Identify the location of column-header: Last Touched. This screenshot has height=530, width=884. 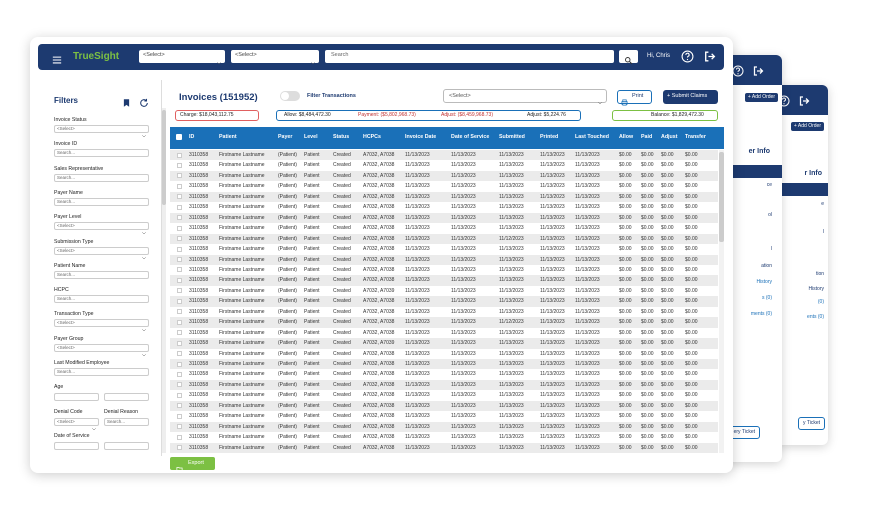
(592, 137).